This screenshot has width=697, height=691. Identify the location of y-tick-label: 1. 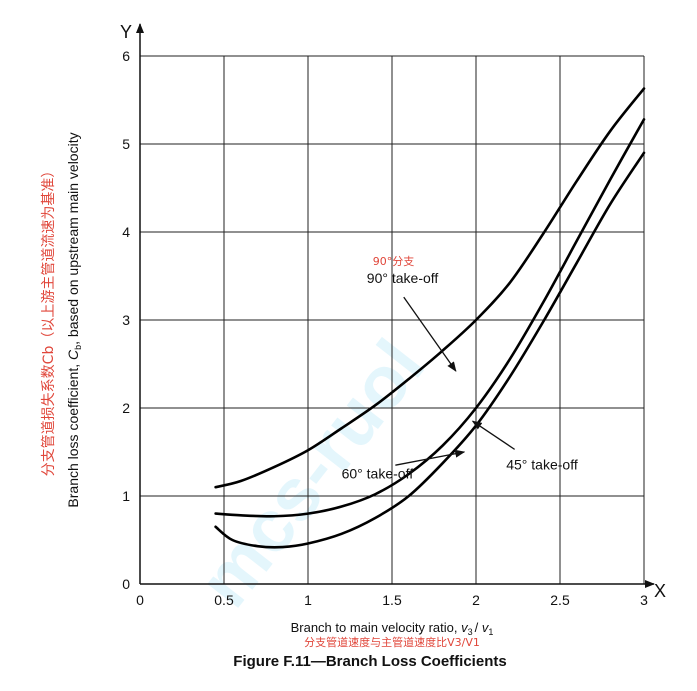
(126, 496).